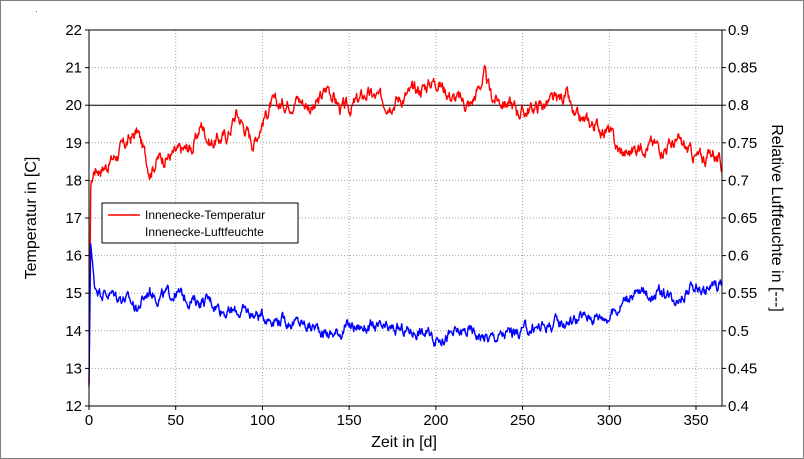  What do you see at coordinates (204, 232) in the screenshot?
I see `legend-label-humidity: Innenecke-Luftfeuchte` at bounding box center [204, 232].